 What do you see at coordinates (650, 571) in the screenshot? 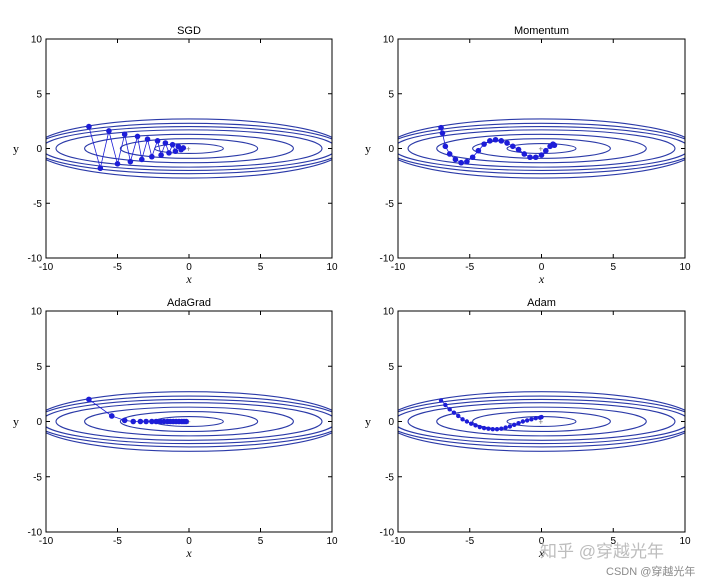
I see `watermark-csdn: CSDN @穿越光年` at bounding box center [650, 571].